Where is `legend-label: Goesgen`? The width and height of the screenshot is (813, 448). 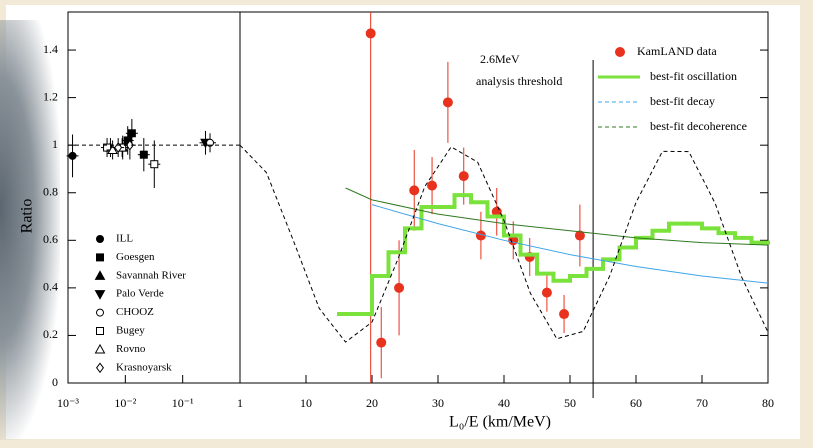
legend-label: Goesgen is located at coordinates (135, 257).